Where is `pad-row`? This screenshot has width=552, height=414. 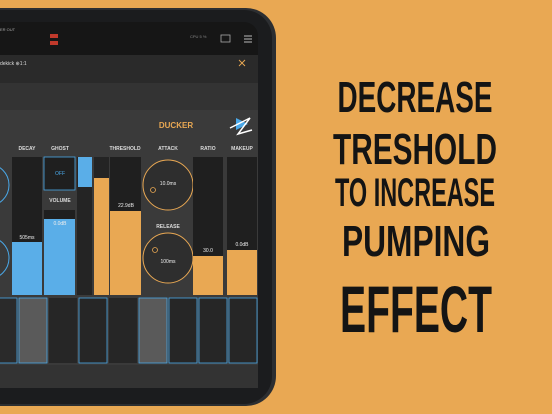 pad-row is located at coordinates (129, 330).